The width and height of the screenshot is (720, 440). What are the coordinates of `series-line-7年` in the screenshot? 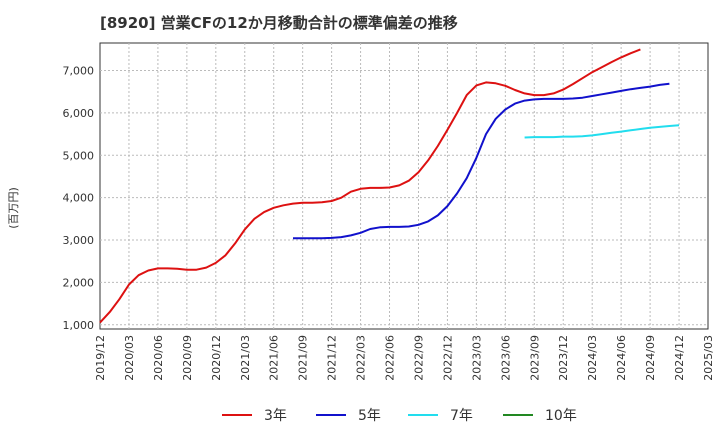 It's located at (602, 131).